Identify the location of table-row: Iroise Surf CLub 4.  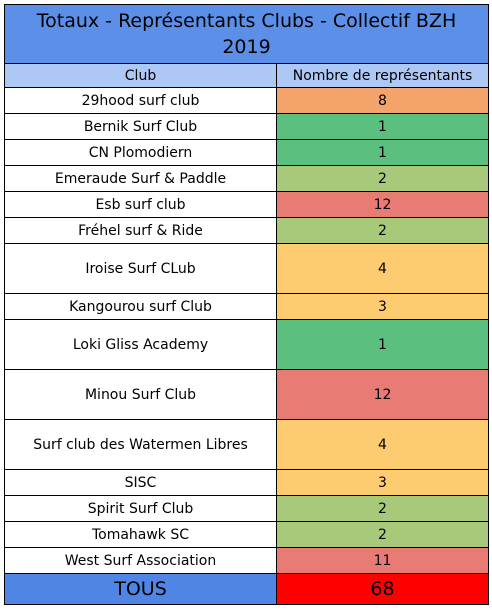
(247, 268).